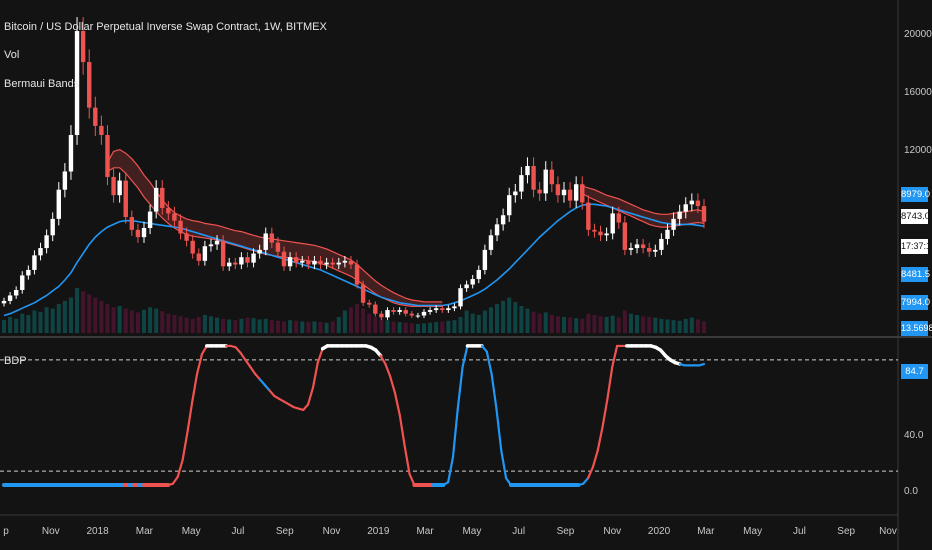 The width and height of the screenshot is (932, 550). I want to click on price-tag-vol2: 7994.0, so click(916, 302).